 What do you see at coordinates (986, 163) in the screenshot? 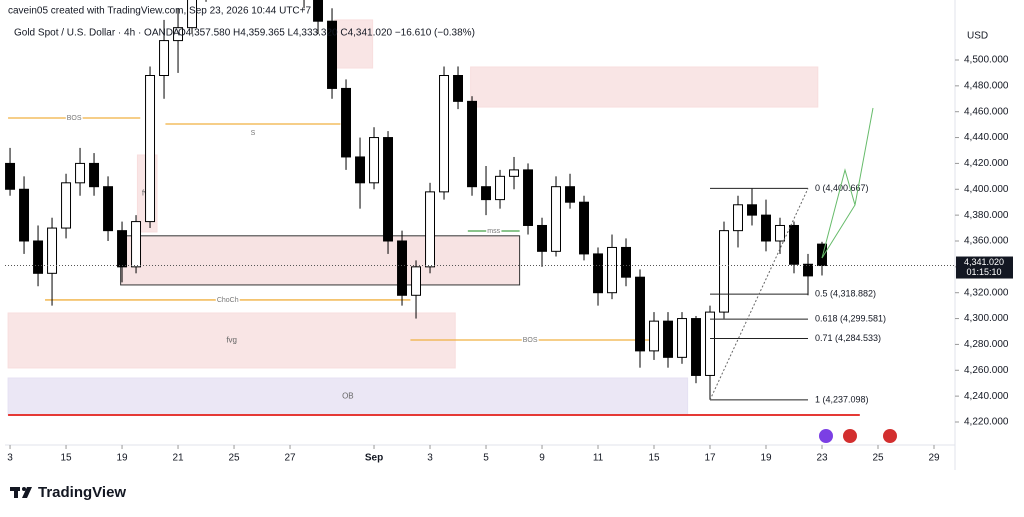
I see `y-tick-label: 4,420.000` at bounding box center [986, 163].